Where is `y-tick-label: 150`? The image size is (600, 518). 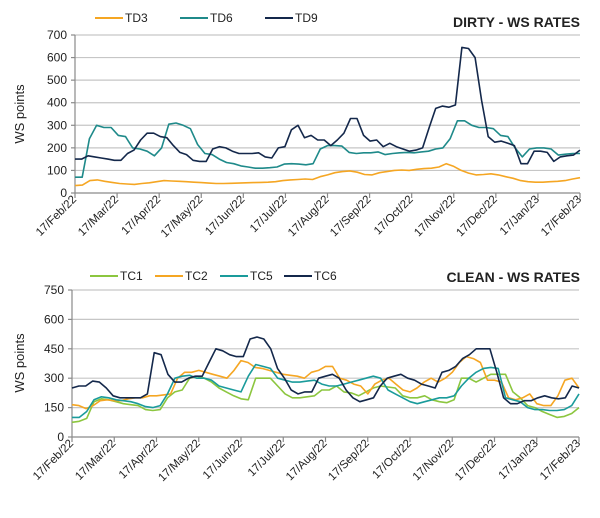
y-tick-label: 150 is located at coordinates (54, 408).